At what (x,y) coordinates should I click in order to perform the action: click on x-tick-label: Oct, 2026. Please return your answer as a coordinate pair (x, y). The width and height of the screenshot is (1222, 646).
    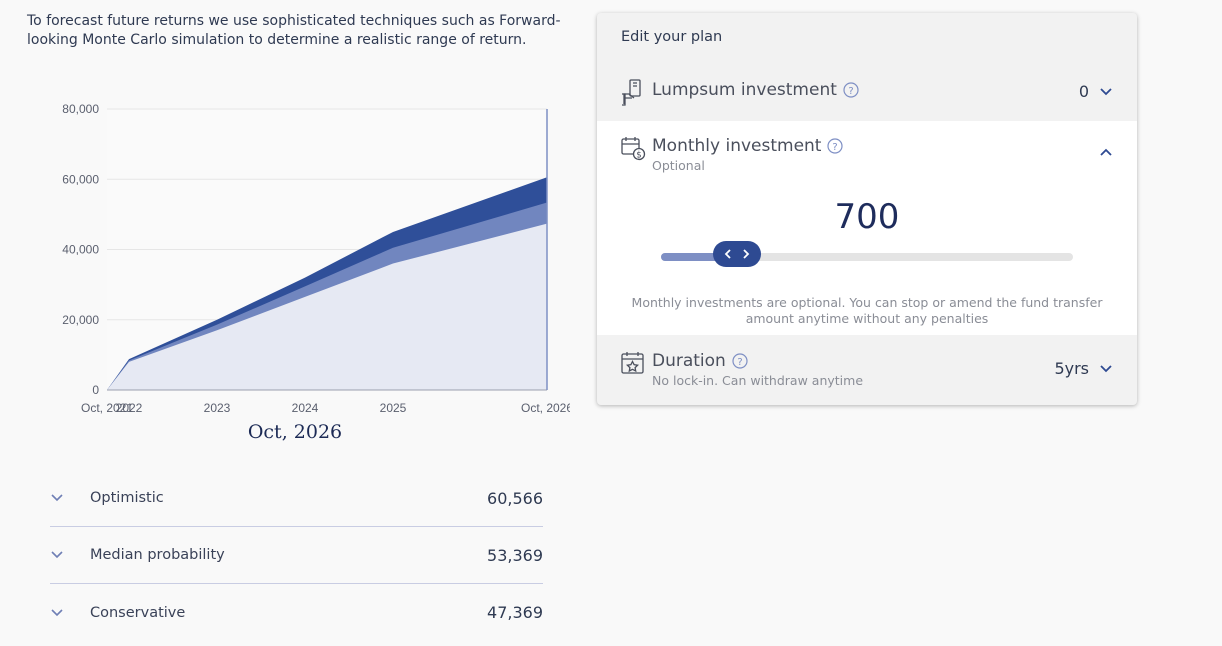
    Looking at the image, I should click on (545, 408).